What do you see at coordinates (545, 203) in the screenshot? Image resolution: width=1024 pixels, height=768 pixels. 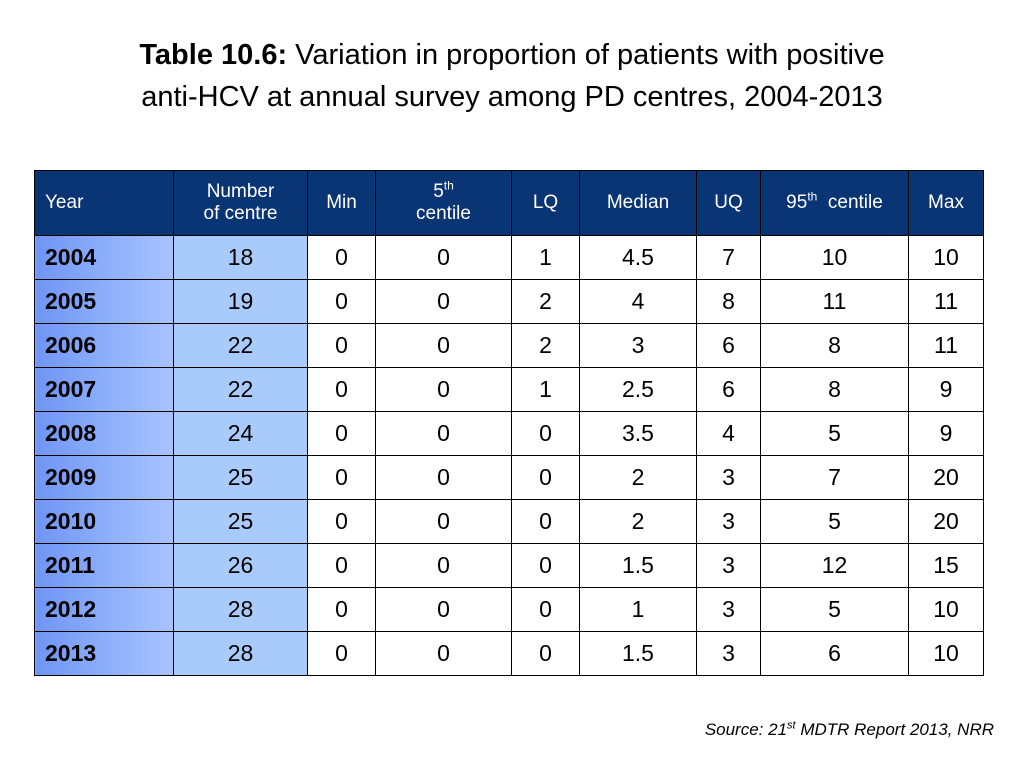 I see `header-lq: LQ` at bounding box center [545, 203].